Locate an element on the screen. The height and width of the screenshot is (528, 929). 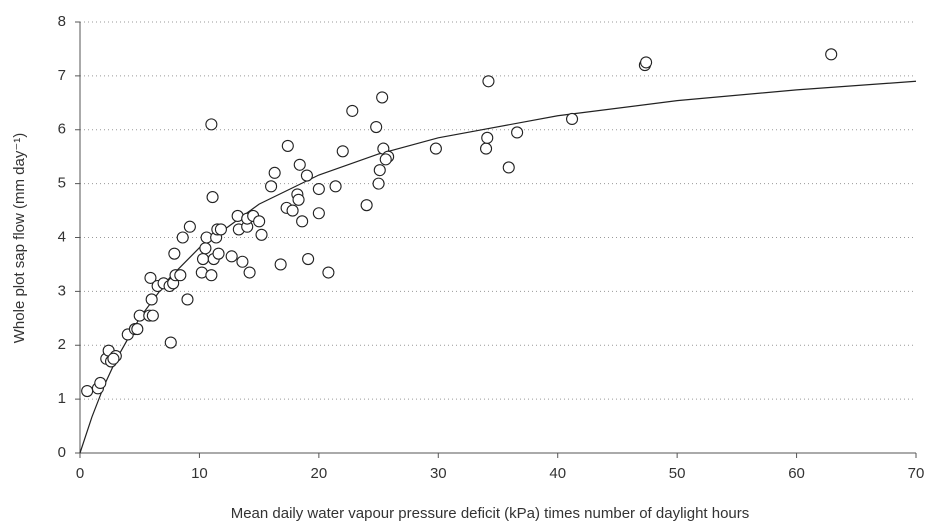
y-tick-label: 0 is located at coordinates (62, 452).